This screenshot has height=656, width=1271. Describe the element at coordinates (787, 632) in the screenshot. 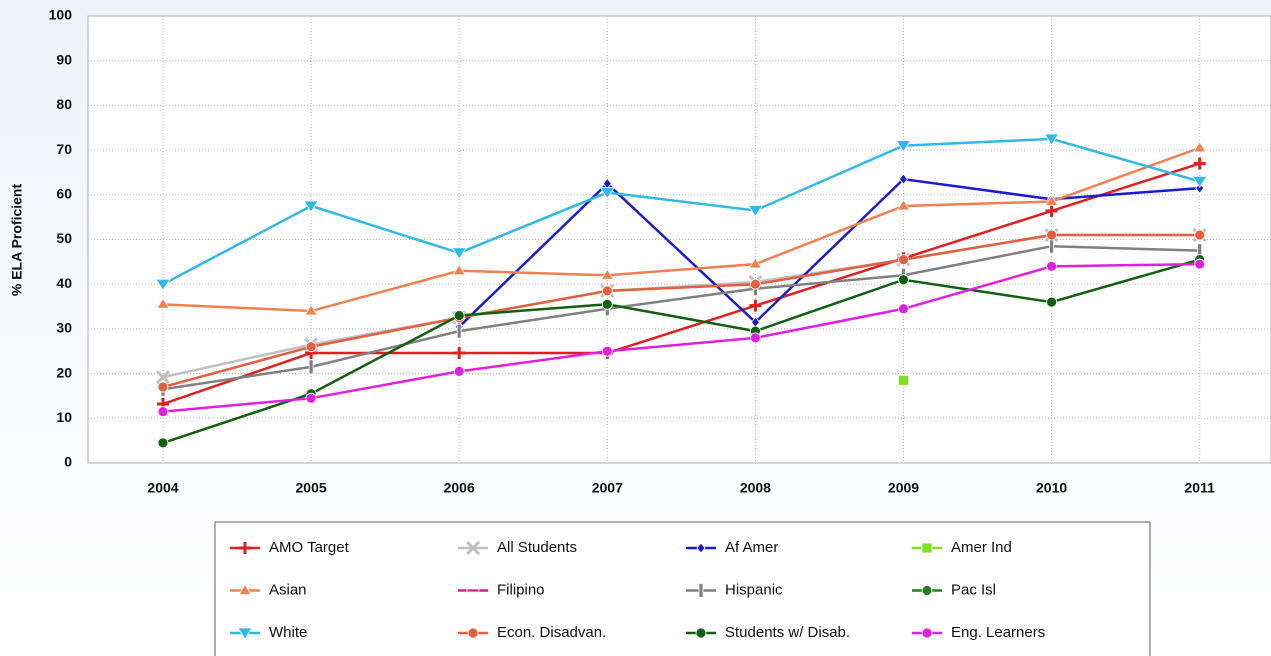

I see `legend-label: Students w/ Disab.` at that location.